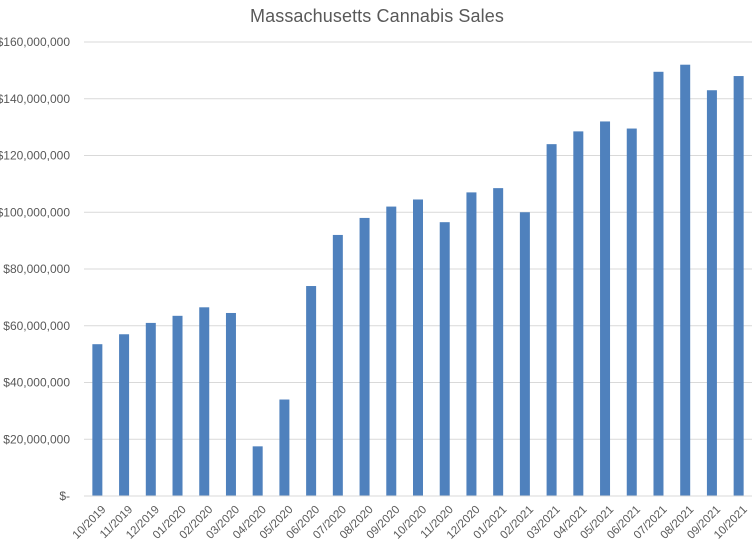 This screenshot has height=548, width=754. Describe the element at coordinates (551, 320) in the screenshot. I see `bar-03-2021` at that location.